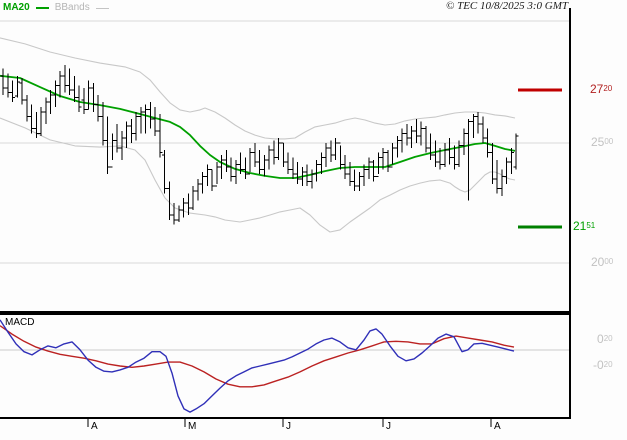 Image resolution: width=627 pixels, height=440 pixels. What do you see at coordinates (602, 142) in the screenshot?
I see `price-gridline-label: 2500` at bounding box center [602, 142].